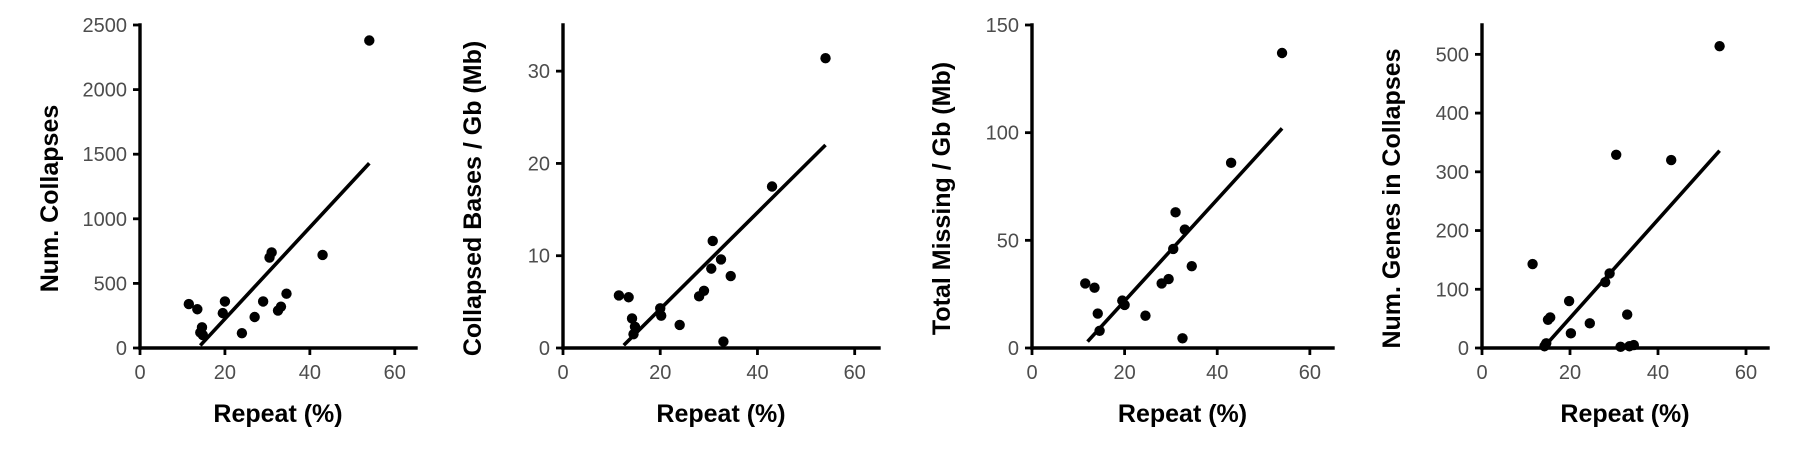 The image size is (1800, 450). What do you see at coordinates (50, 199) in the screenshot?
I see `y-axis-title: Num. Collapses` at bounding box center [50, 199].